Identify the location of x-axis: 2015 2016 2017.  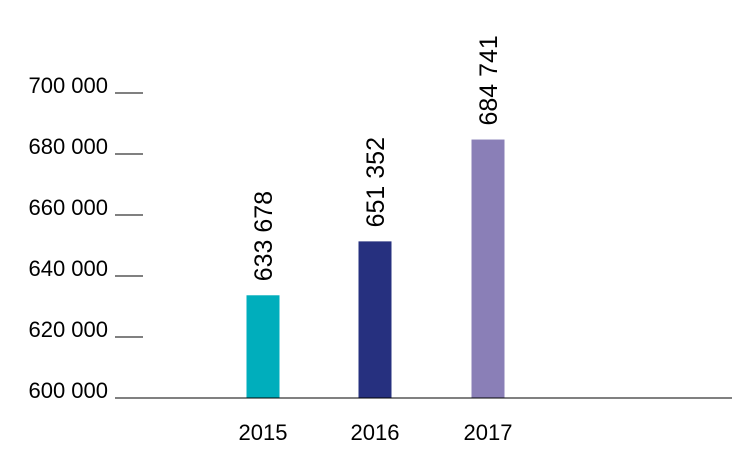
(423, 421).